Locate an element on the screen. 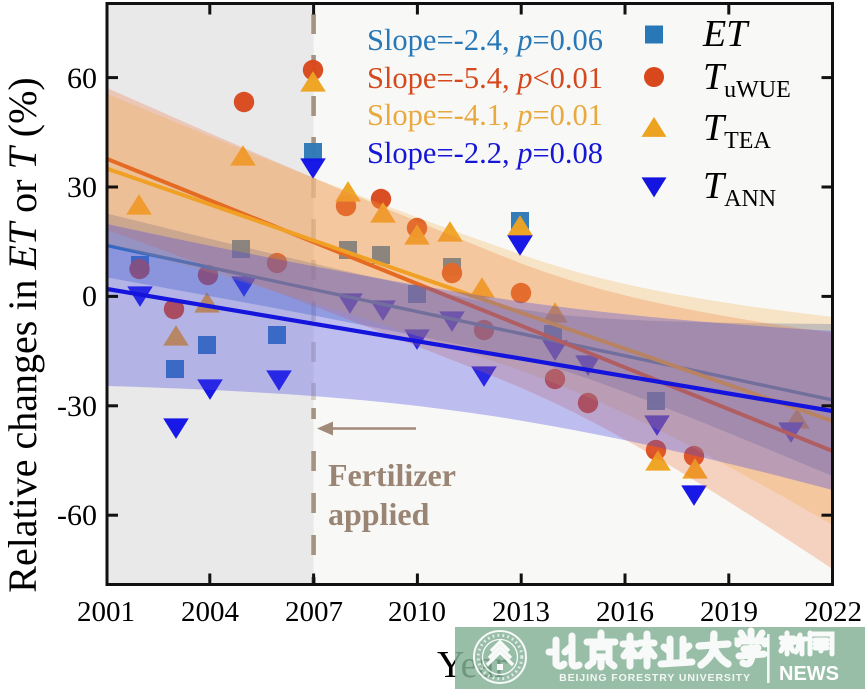 The image size is (865, 692). svg-text: 2022 is located at coordinates (833, 612).